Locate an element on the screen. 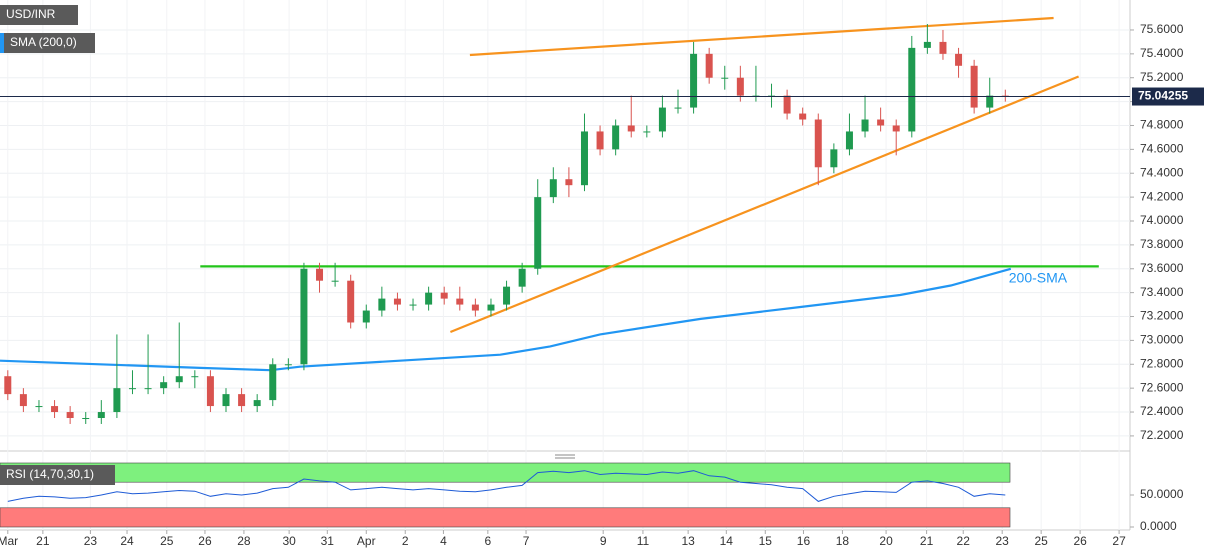 The image size is (1207, 555). x-tick-label: 18 is located at coordinates (843, 541).